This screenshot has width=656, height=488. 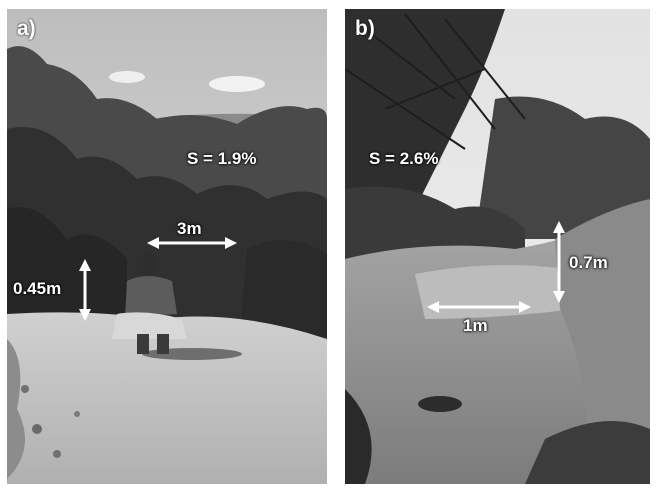 What do you see at coordinates (559, 262) in the screenshot?
I see `depth-arrow-b` at bounding box center [559, 262].